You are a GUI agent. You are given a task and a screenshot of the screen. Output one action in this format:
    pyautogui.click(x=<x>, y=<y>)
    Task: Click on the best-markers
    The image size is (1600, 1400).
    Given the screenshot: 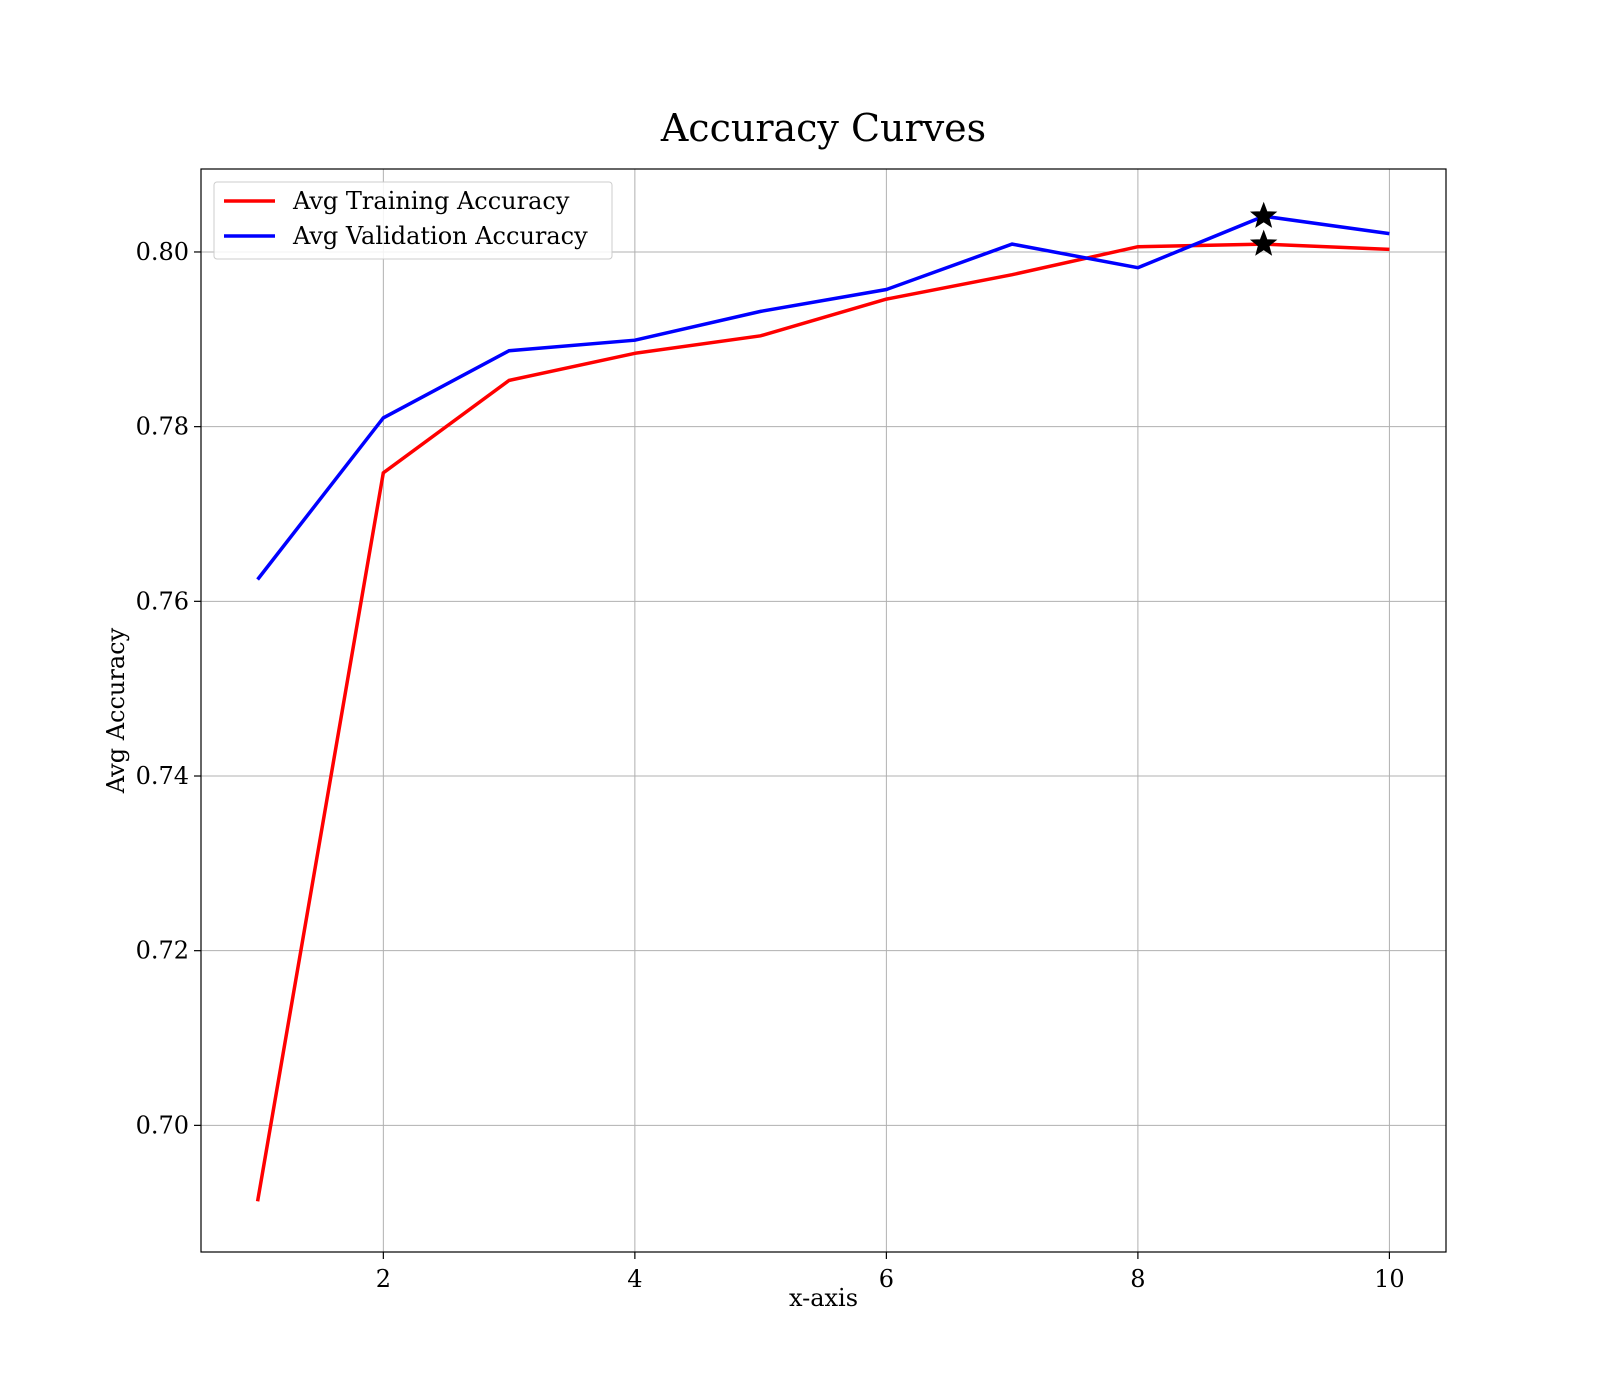 What is the action you would take?
    pyautogui.click(x=1263, y=228)
    